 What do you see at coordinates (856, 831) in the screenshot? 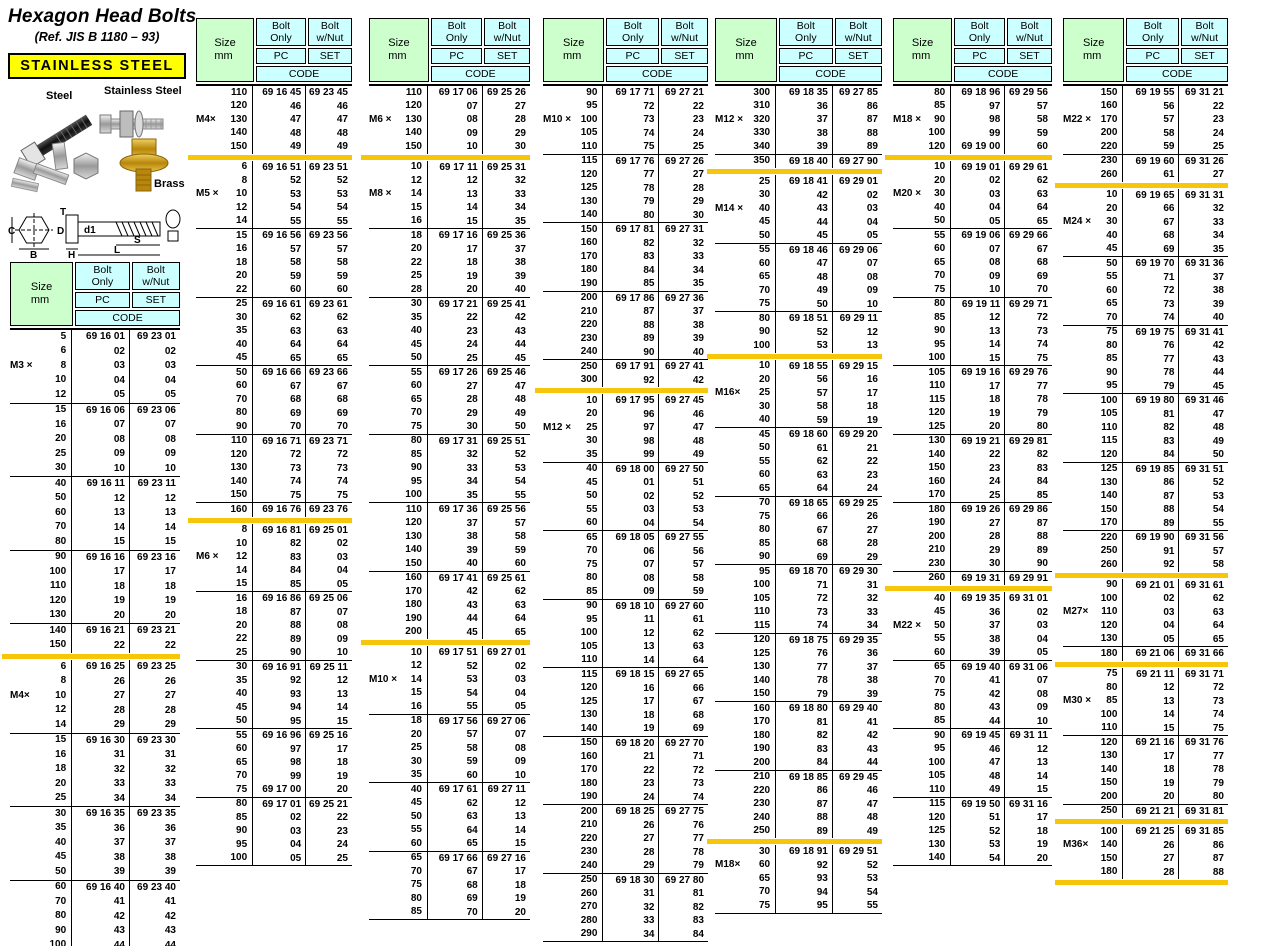
I see `set-code-cell: 49` at bounding box center [856, 831].